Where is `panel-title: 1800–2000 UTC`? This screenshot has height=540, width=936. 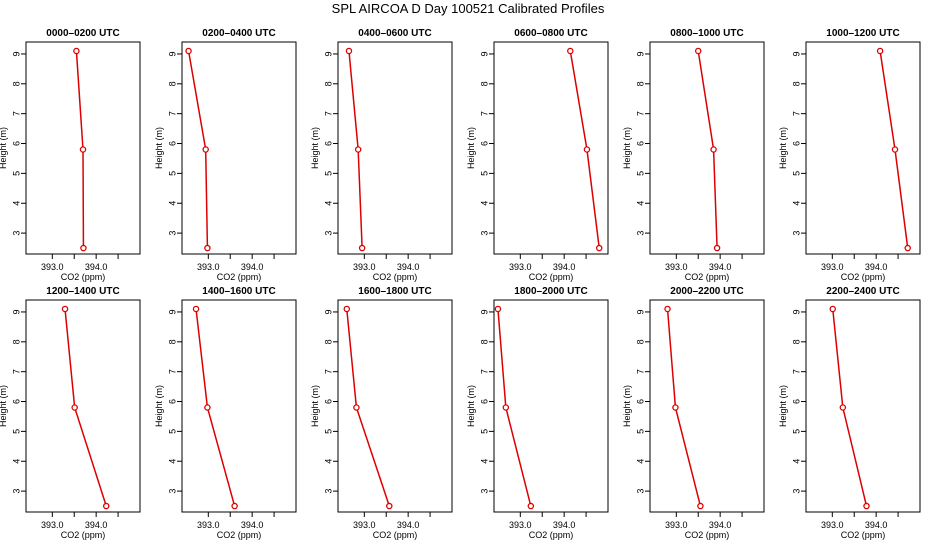
panel-title: 1800–2000 UTC is located at coordinates (550, 291).